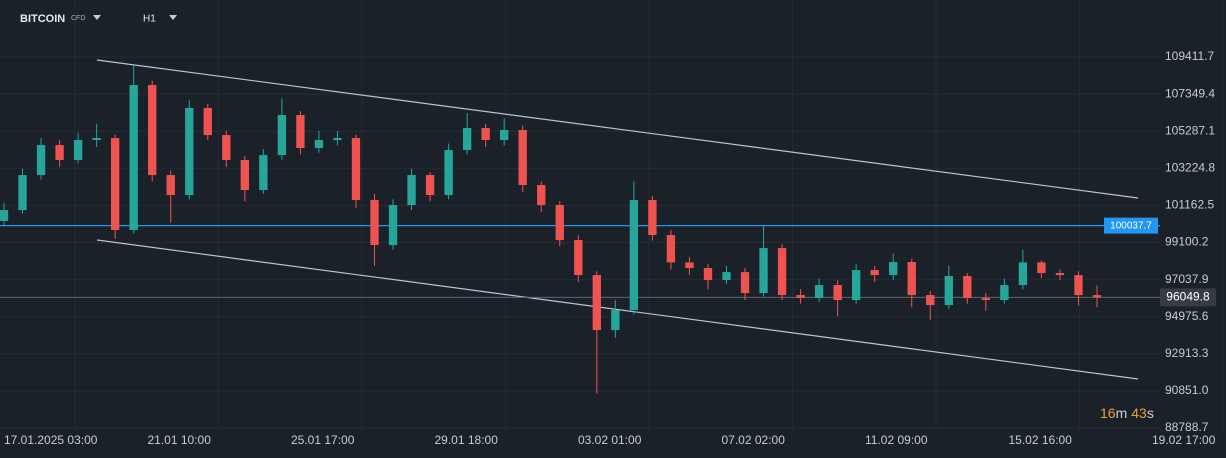  Describe the element at coordinates (896, 440) in the screenshot. I see `x-tick-label: 11.02 09:00` at that location.